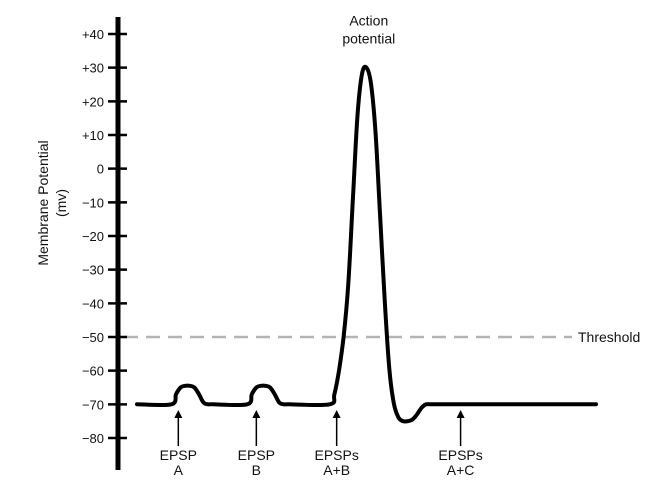 This screenshot has height=490, width=670. I want to click on y-tick-label: −40, so click(93, 303).